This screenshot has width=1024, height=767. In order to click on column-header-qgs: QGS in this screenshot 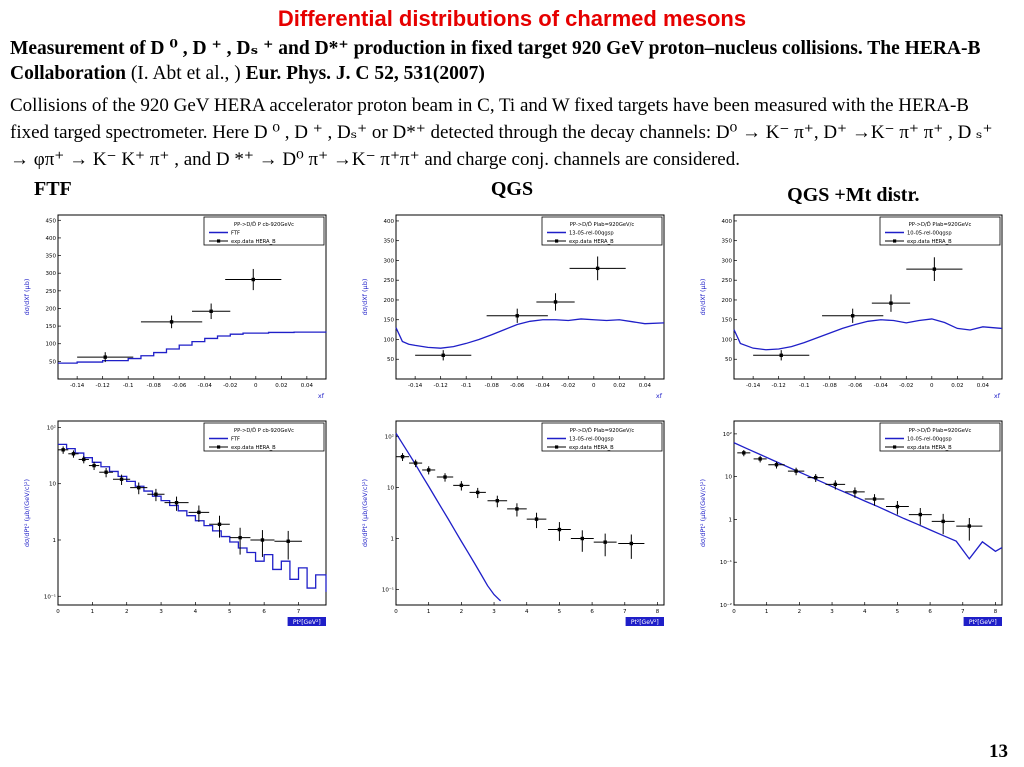, I will do `click(512, 188)`.